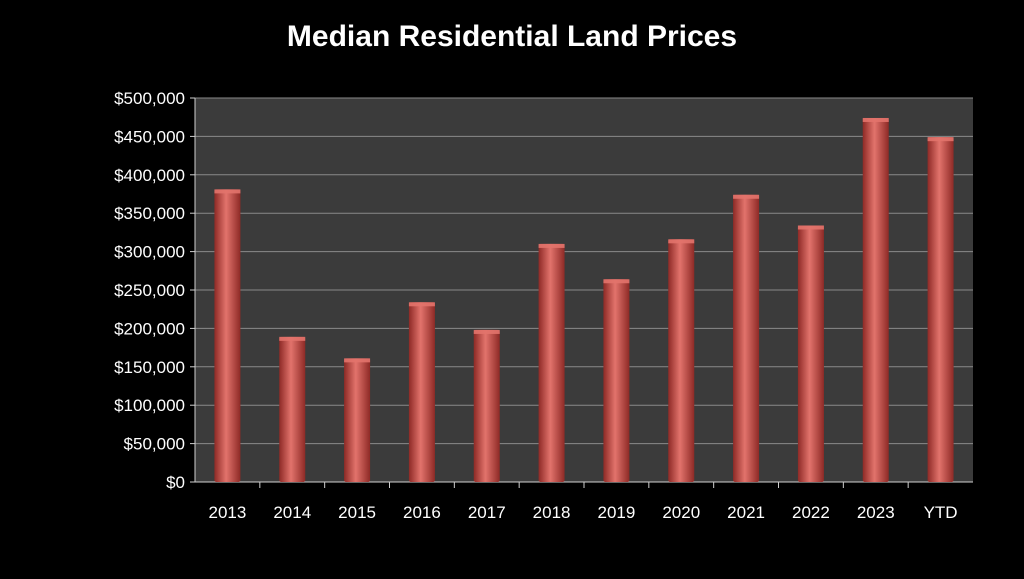 The width and height of the screenshot is (1024, 579). Describe the element at coordinates (149, 213) in the screenshot. I see `y-tick-label: $350,000` at that location.